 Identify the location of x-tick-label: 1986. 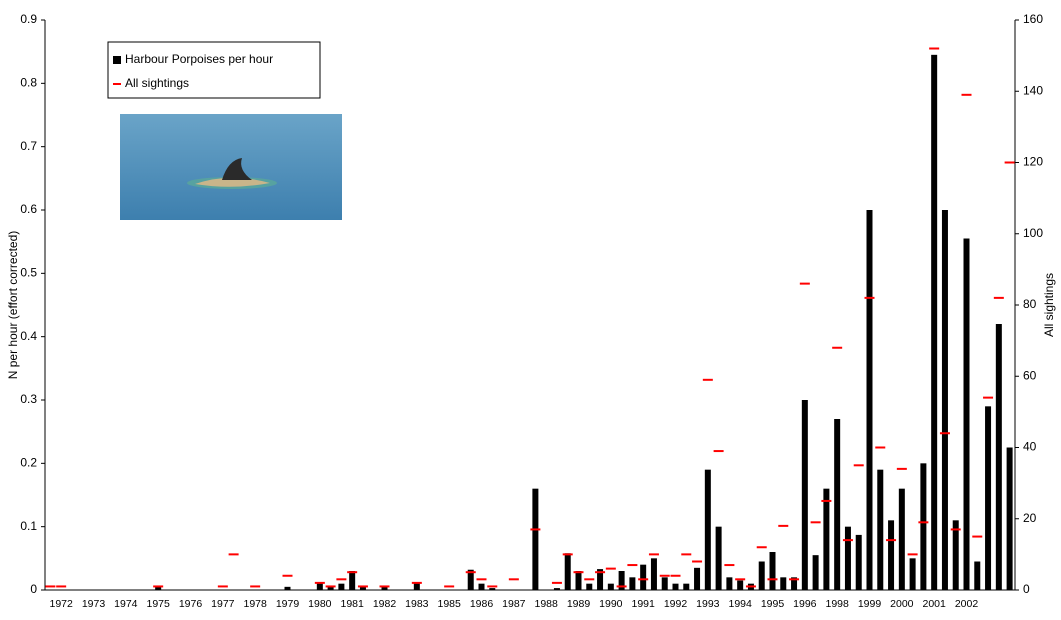
(482, 604).